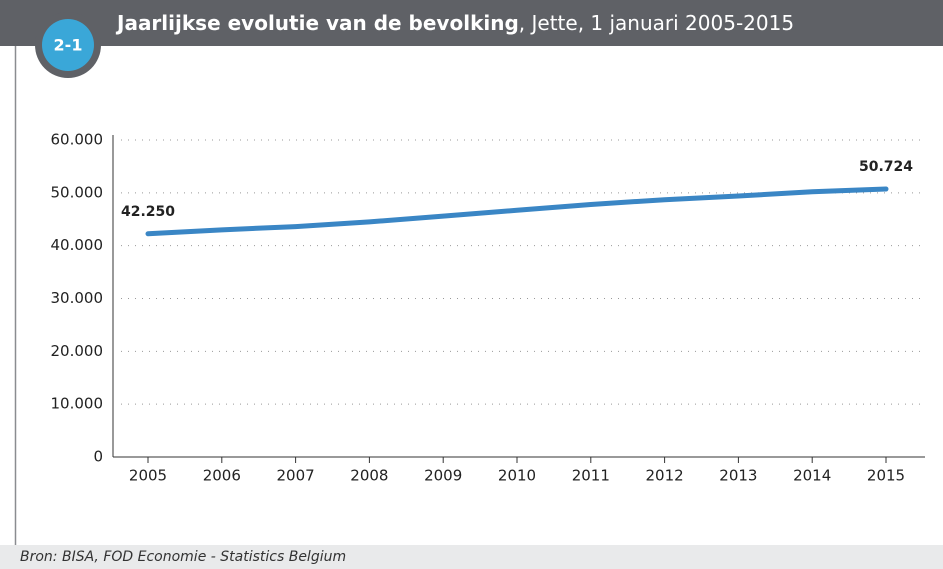 This screenshot has width=943, height=569. I want to click on y-tick-label: 0, so click(98, 457).